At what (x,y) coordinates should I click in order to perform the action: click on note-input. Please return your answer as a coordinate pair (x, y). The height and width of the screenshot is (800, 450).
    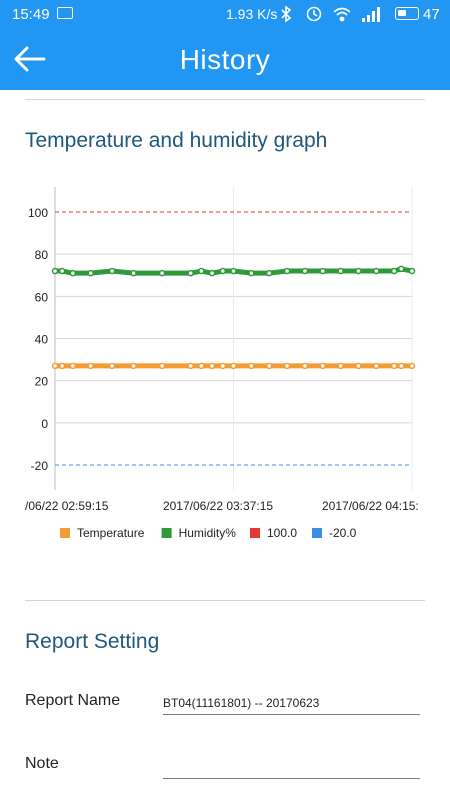
    Looking at the image, I should click on (291, 767).